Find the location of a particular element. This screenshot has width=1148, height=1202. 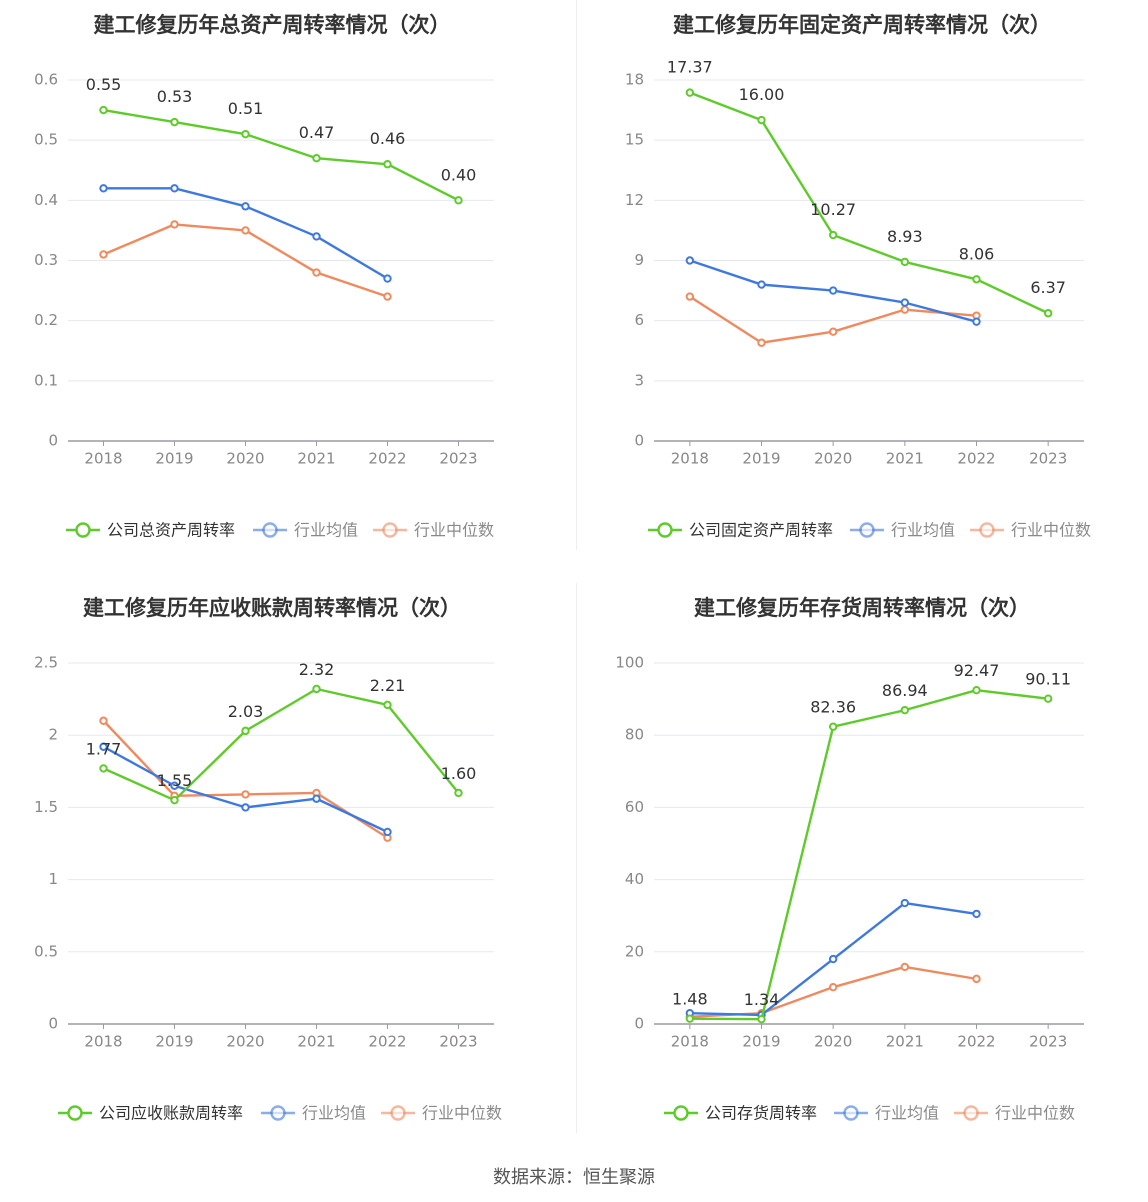

data-label: 0.46 is located at coordinates (388, 138).